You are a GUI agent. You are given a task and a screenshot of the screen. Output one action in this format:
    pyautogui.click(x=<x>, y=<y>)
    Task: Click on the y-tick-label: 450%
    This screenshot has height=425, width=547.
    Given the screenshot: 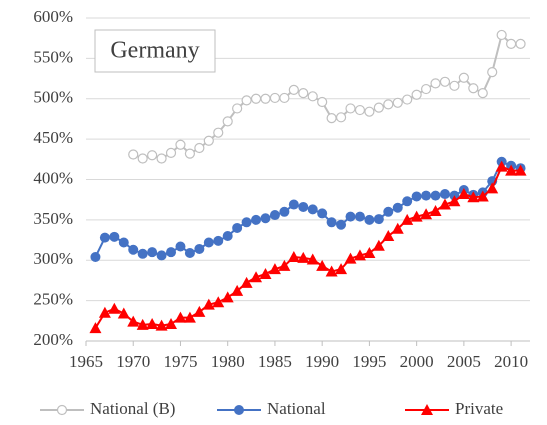 What is the action you would take?
    pyautogui.click(x=53, y=137)
    